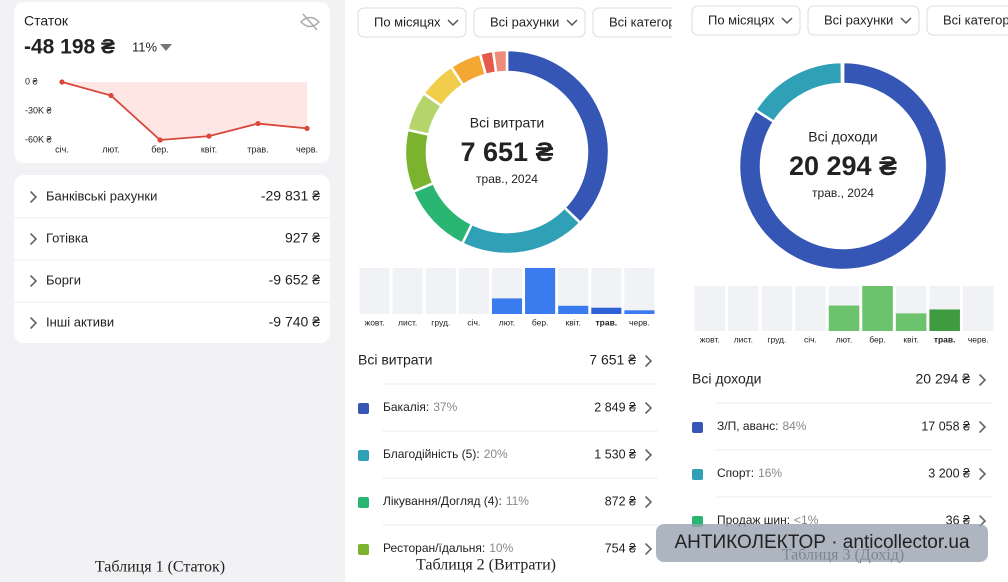 The width and height of the screenshot is (1008, 582). I want to click on category-row: З/П, аванс: 84% 17 058 ₴, so click(839, 426).